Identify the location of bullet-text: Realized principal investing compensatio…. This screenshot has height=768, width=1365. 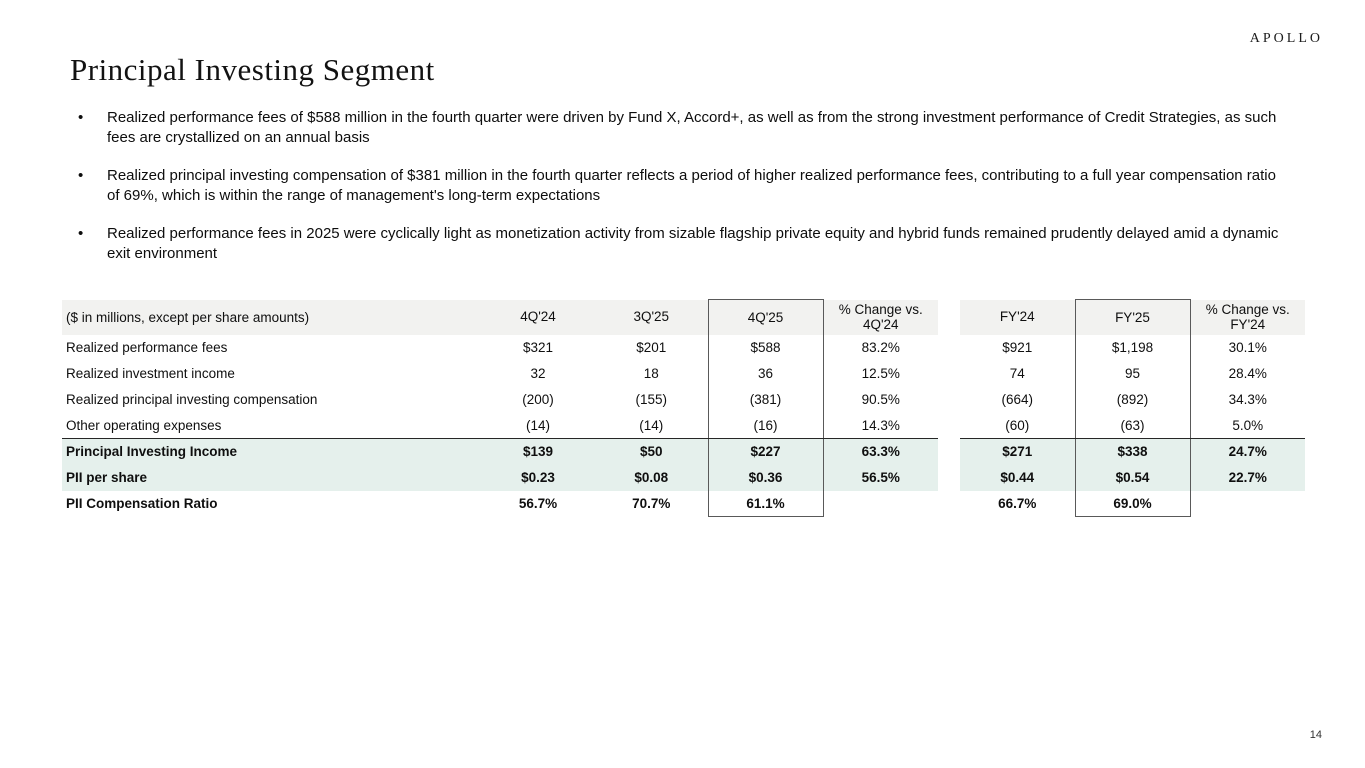
(691, 185).